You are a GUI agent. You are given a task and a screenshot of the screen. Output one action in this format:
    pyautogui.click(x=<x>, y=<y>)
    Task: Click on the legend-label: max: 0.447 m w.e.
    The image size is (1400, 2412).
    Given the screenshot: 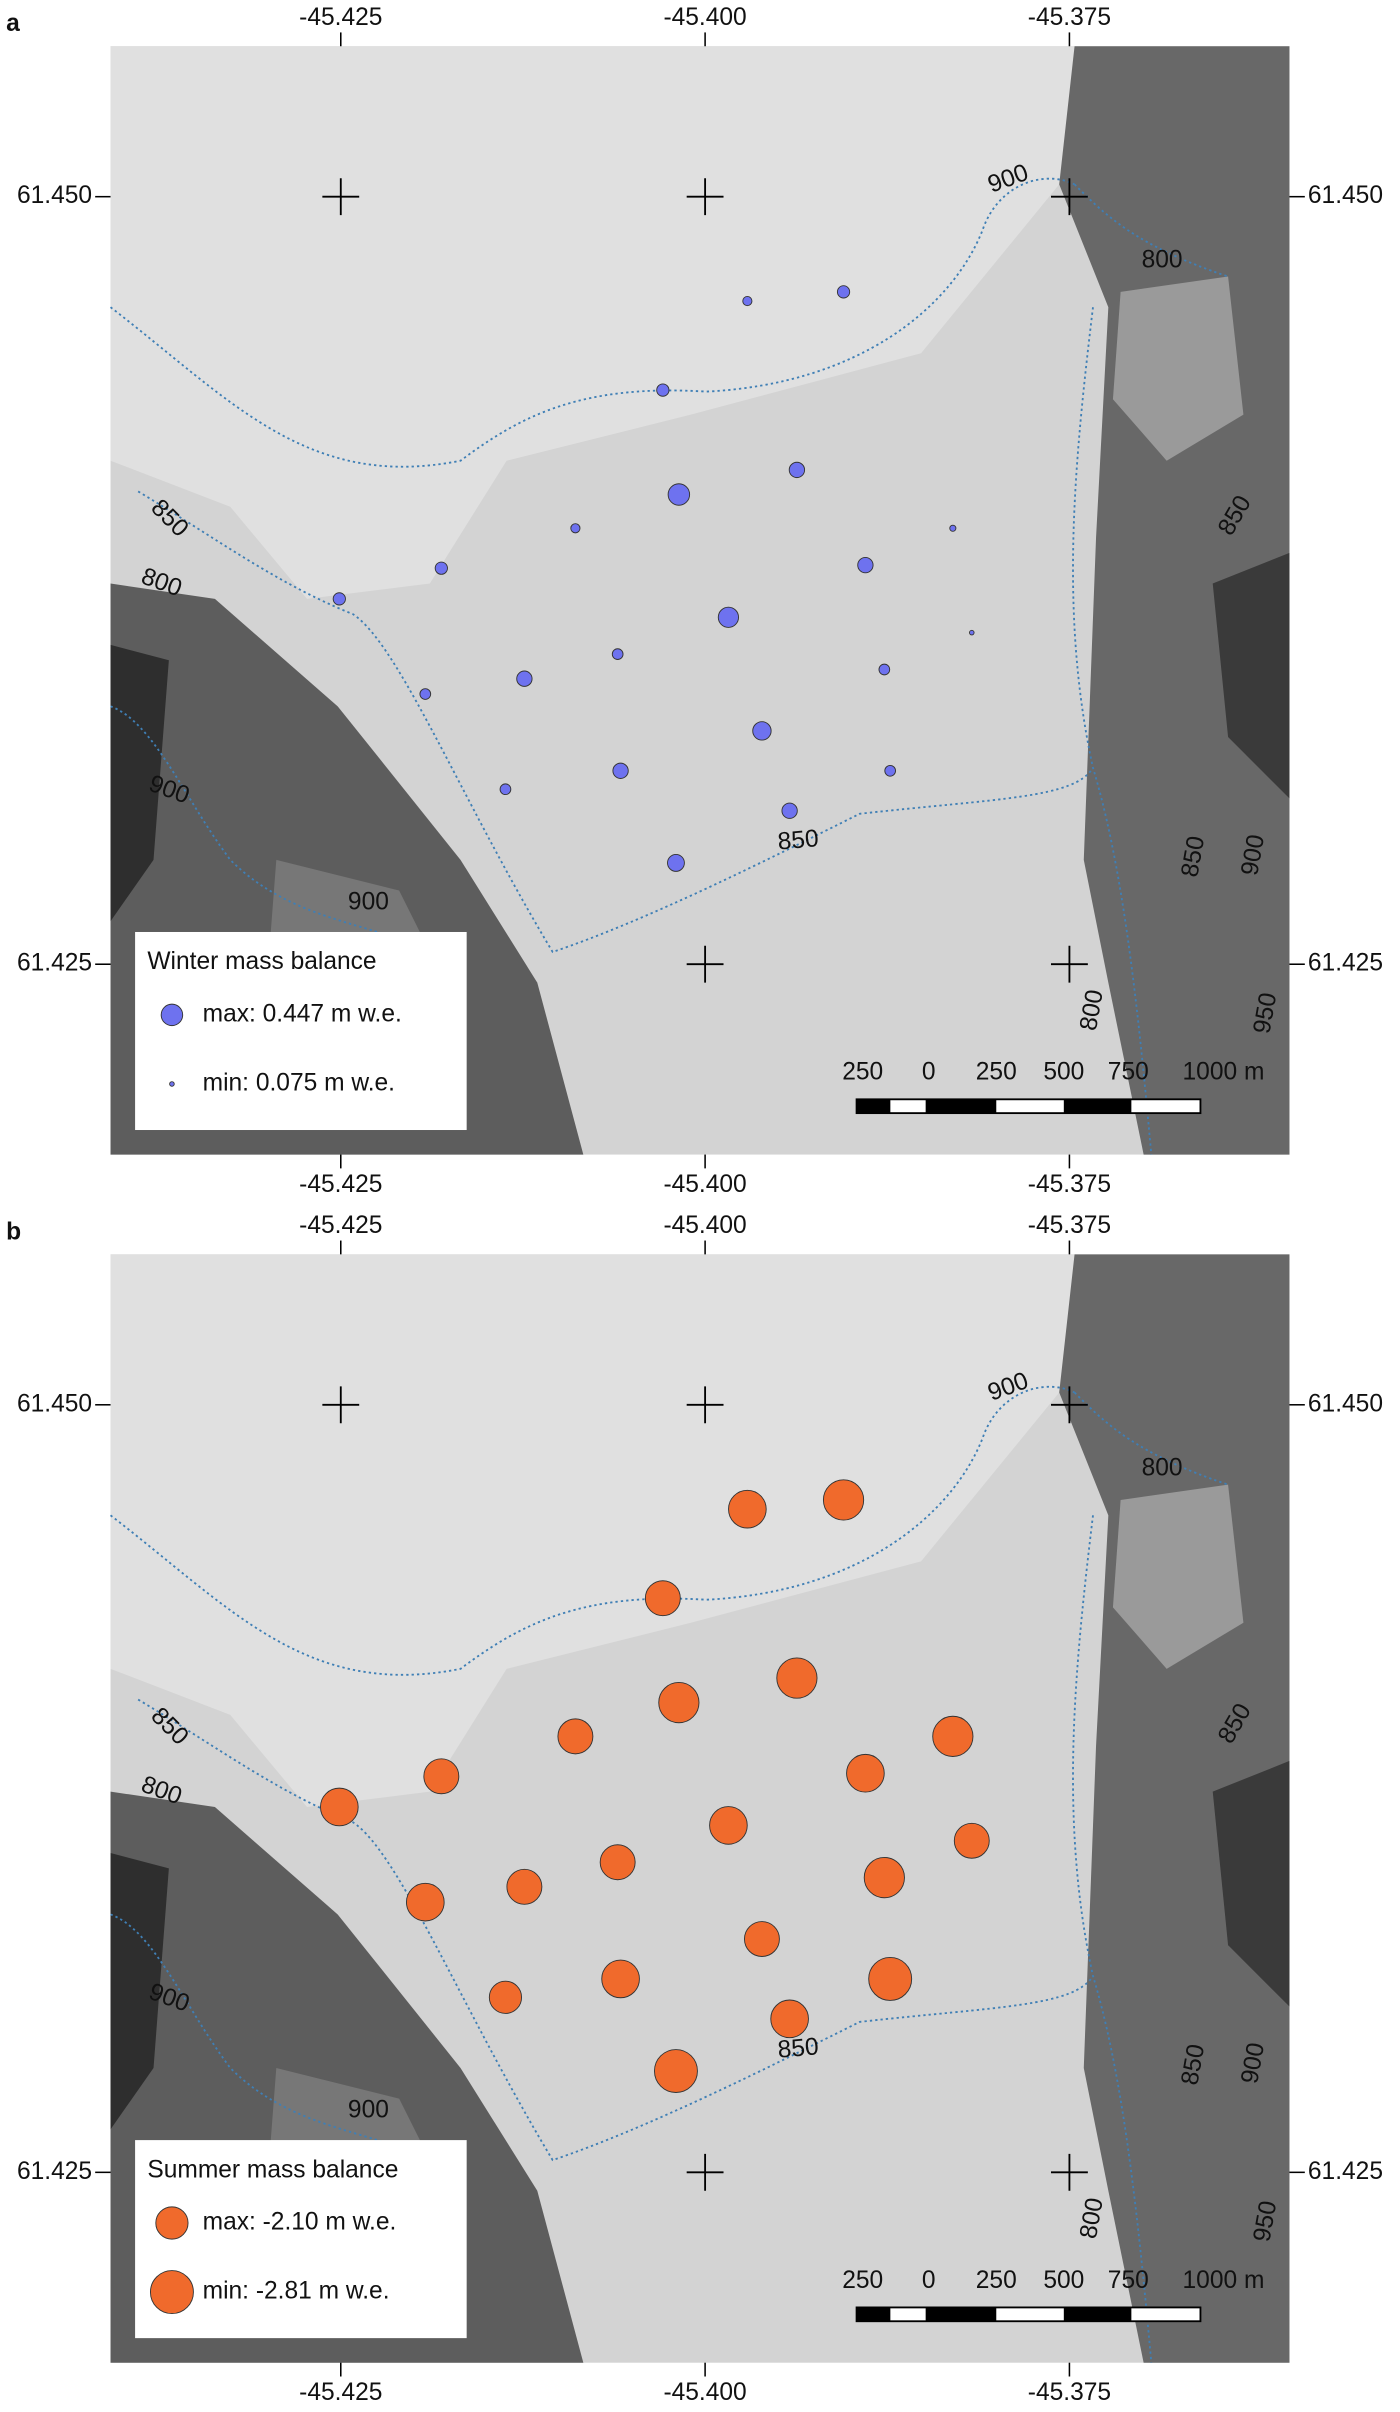 What is the action you would take?
    pyautogui.click(x=302, y=1013)
    